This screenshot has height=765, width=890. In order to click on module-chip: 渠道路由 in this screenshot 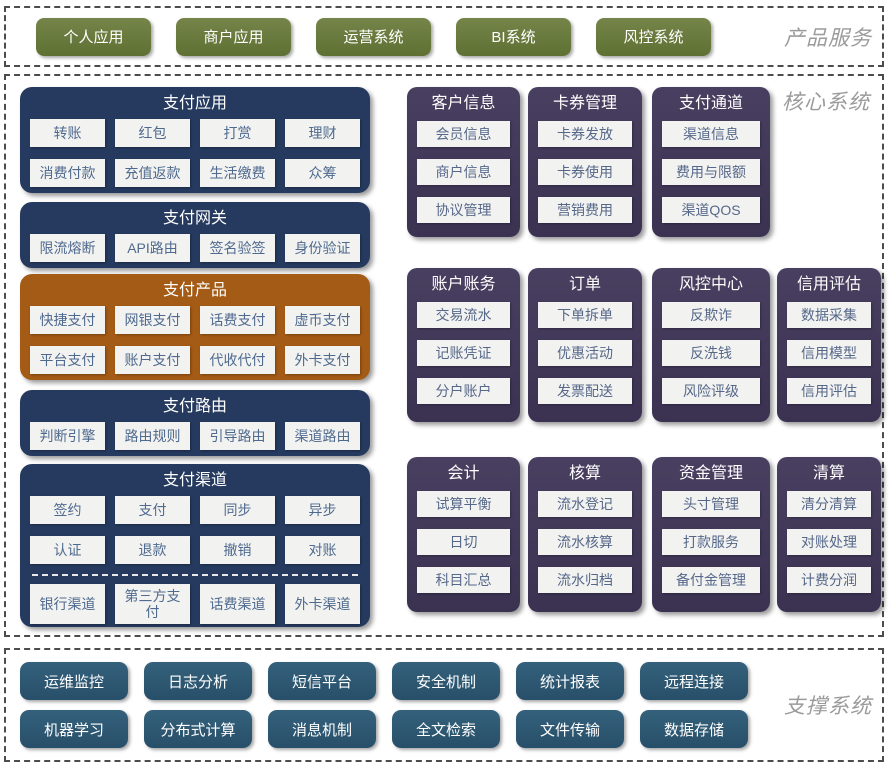, I will do `click(322, 436)`.